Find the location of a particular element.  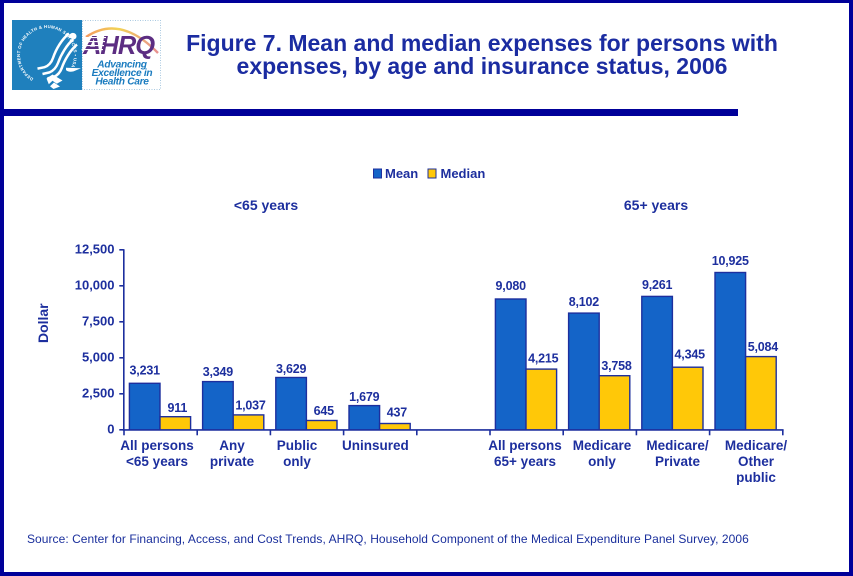

svg-text: Dollar is located at coordinates (43, 323).